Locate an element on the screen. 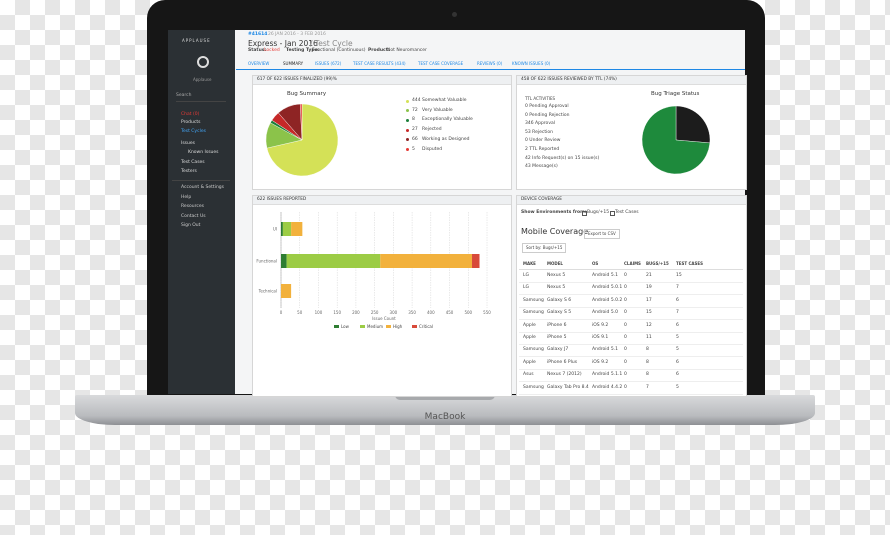  status: Locked is located at coordinates (272, 50).